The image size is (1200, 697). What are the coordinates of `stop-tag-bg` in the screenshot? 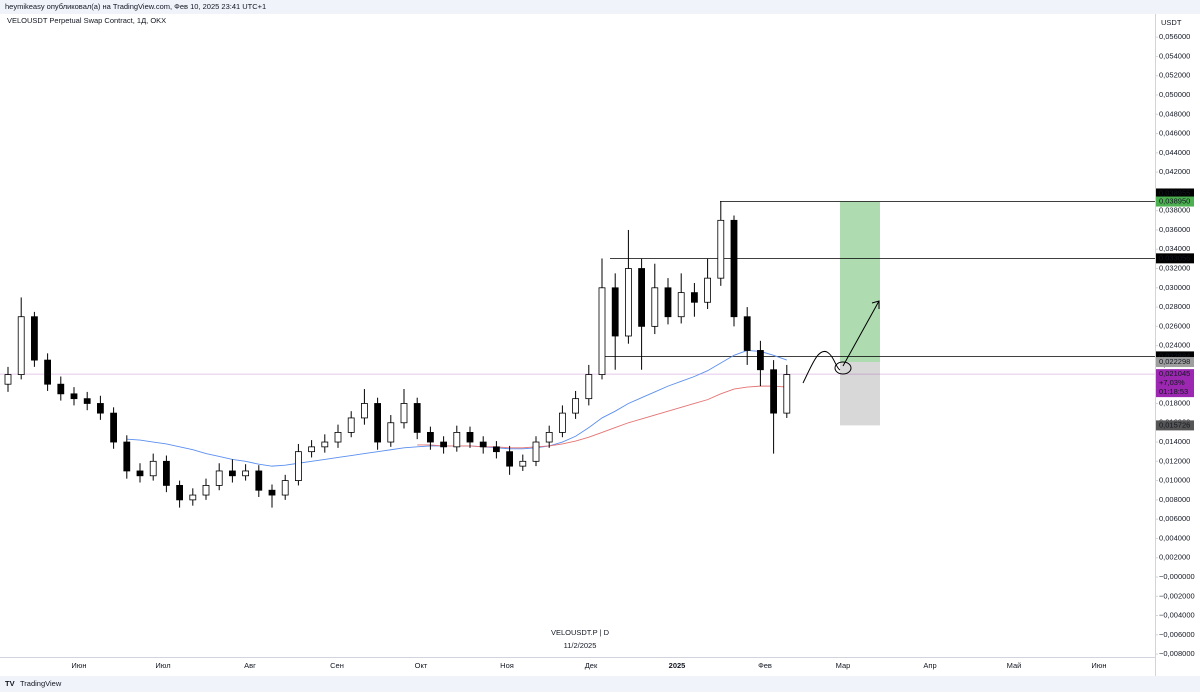 It's located at (1175, 425).